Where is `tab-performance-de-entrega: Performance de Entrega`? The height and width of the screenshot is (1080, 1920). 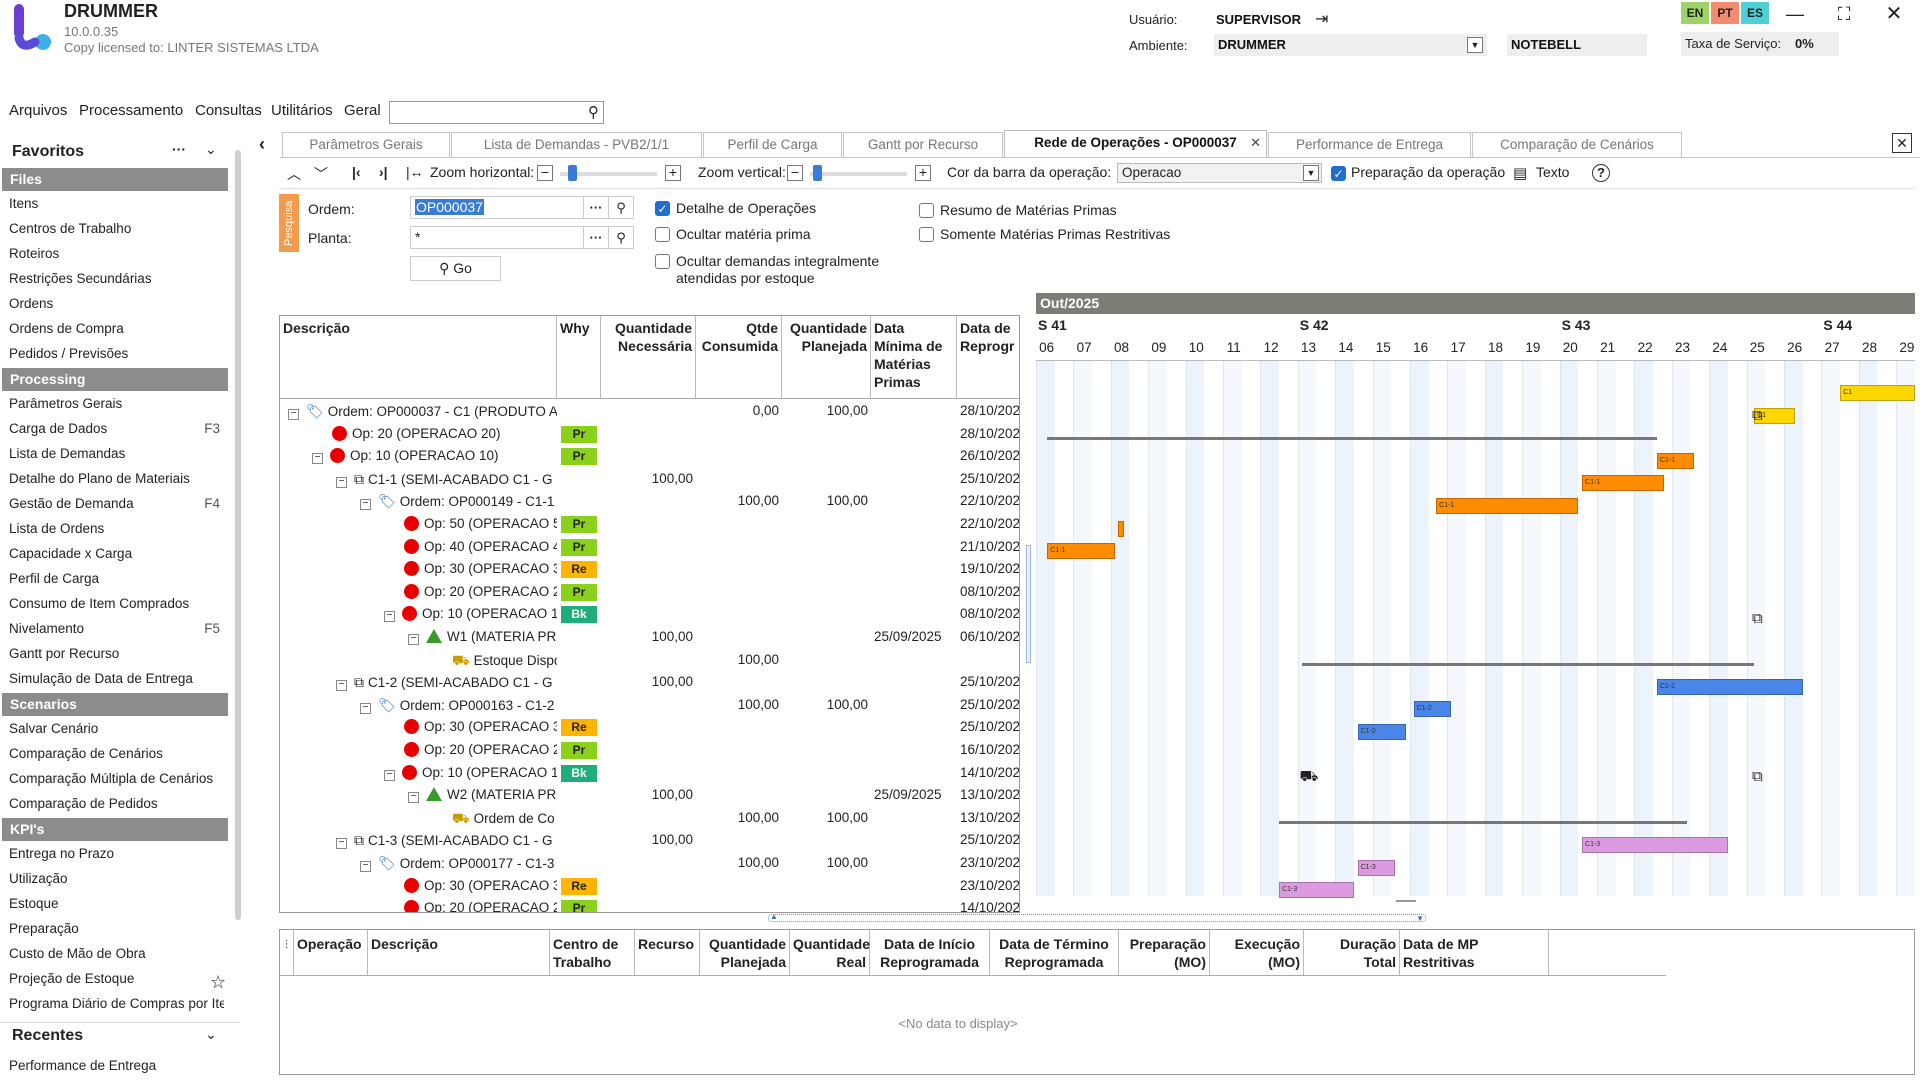
tab-performance-de-entrega: Performance de Entrega is located at coordinates (1369, 144).